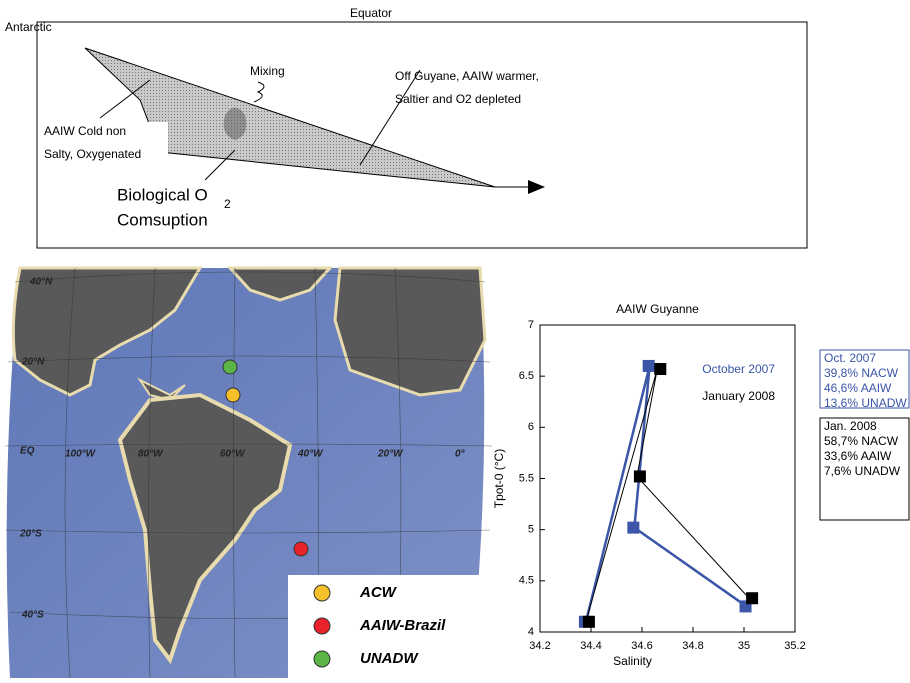  Describe the element at coordinates (641, 646) in the screenshot. I see `x-tick-label: 34.6` at that location.